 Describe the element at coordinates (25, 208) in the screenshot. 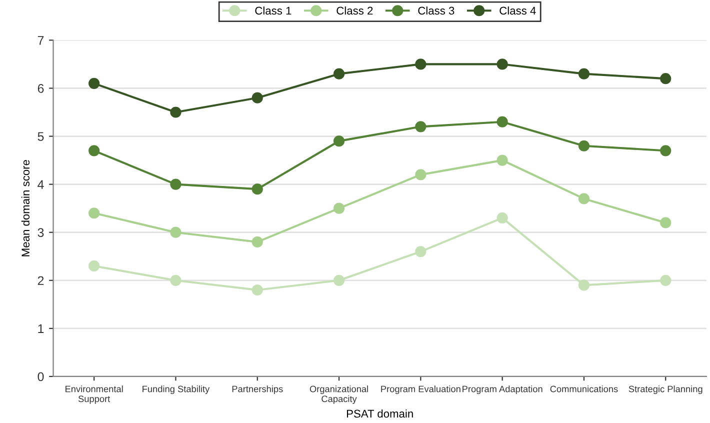

I see `y-axis-title: Mean domain score` at that location.